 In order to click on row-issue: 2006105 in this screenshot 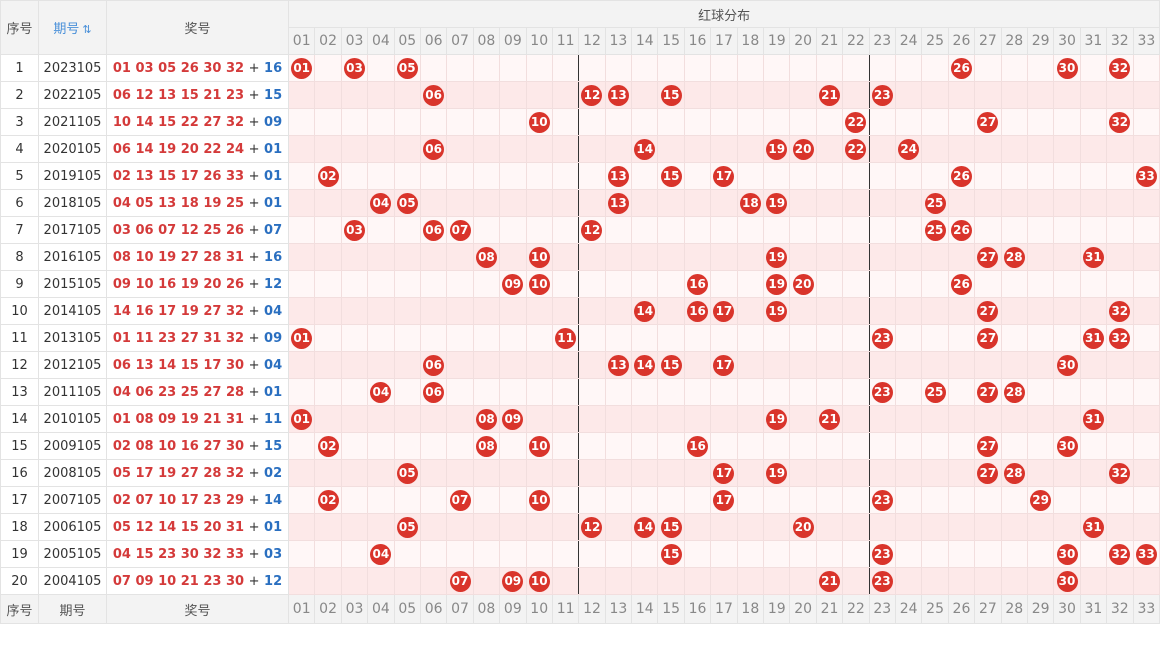, I will do `click(72, 527)`.